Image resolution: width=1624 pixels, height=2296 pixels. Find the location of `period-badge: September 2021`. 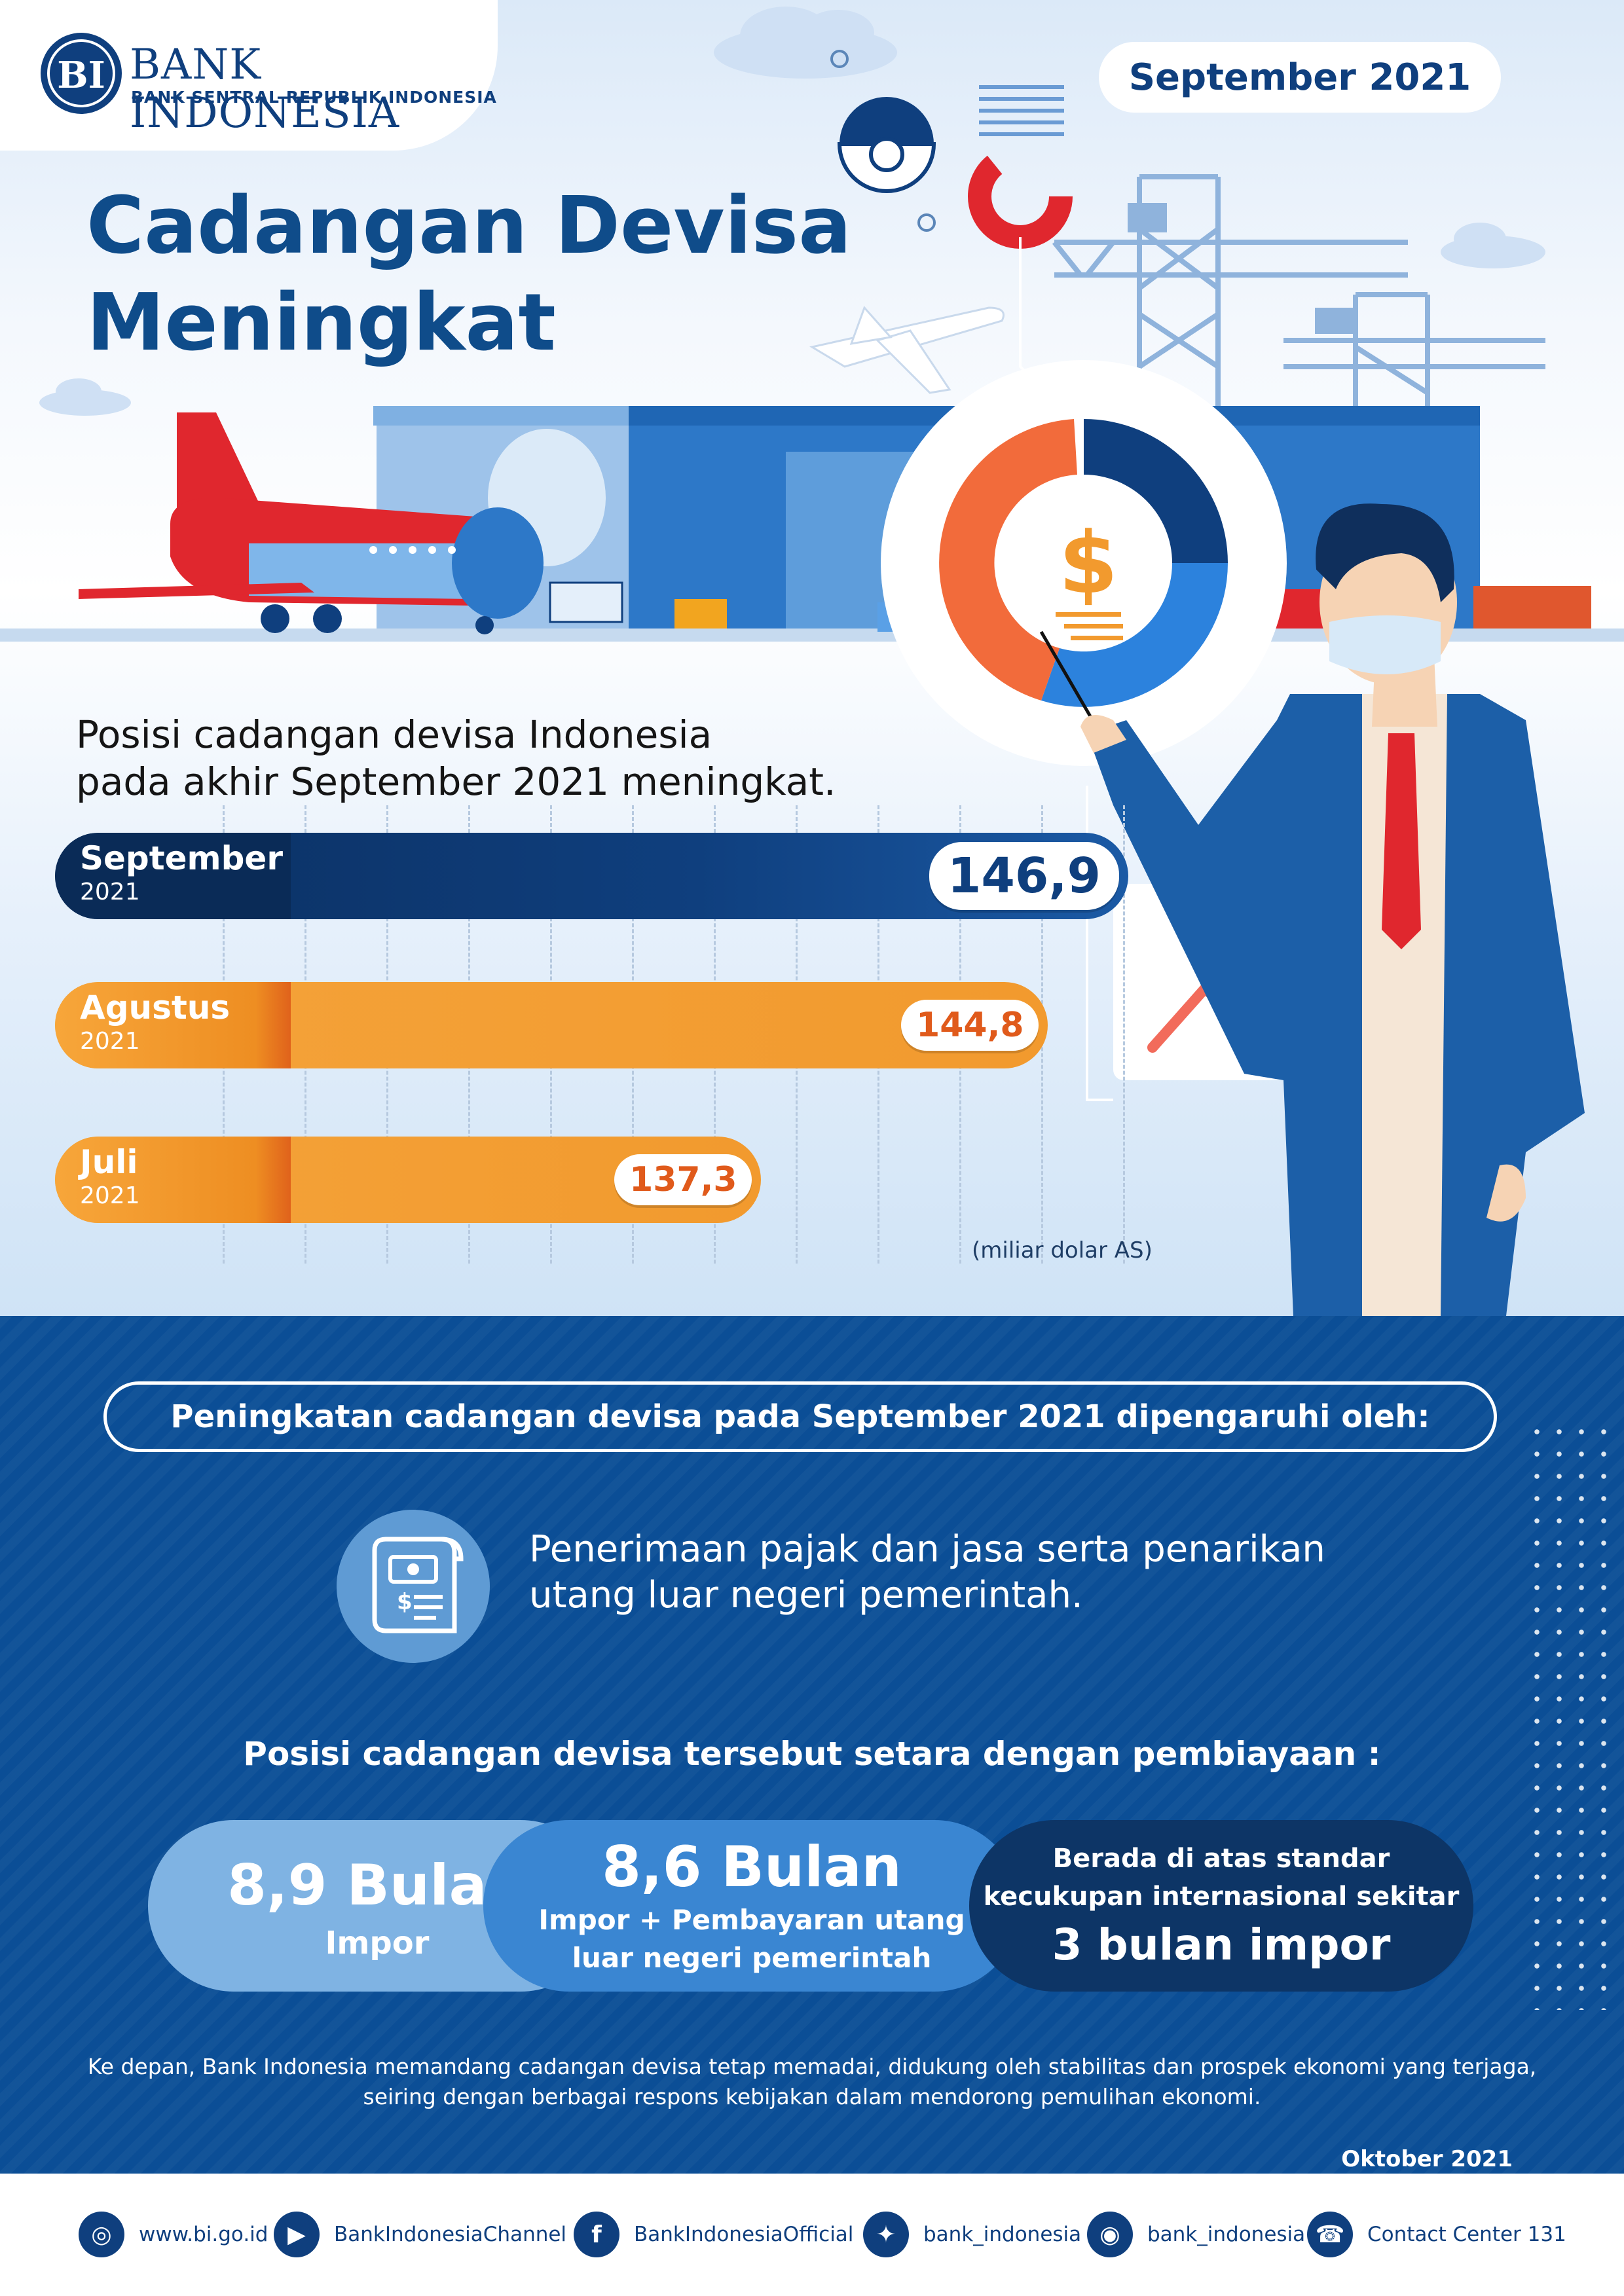

period-badge: September 2021 is located at coordinates (1300, 77).